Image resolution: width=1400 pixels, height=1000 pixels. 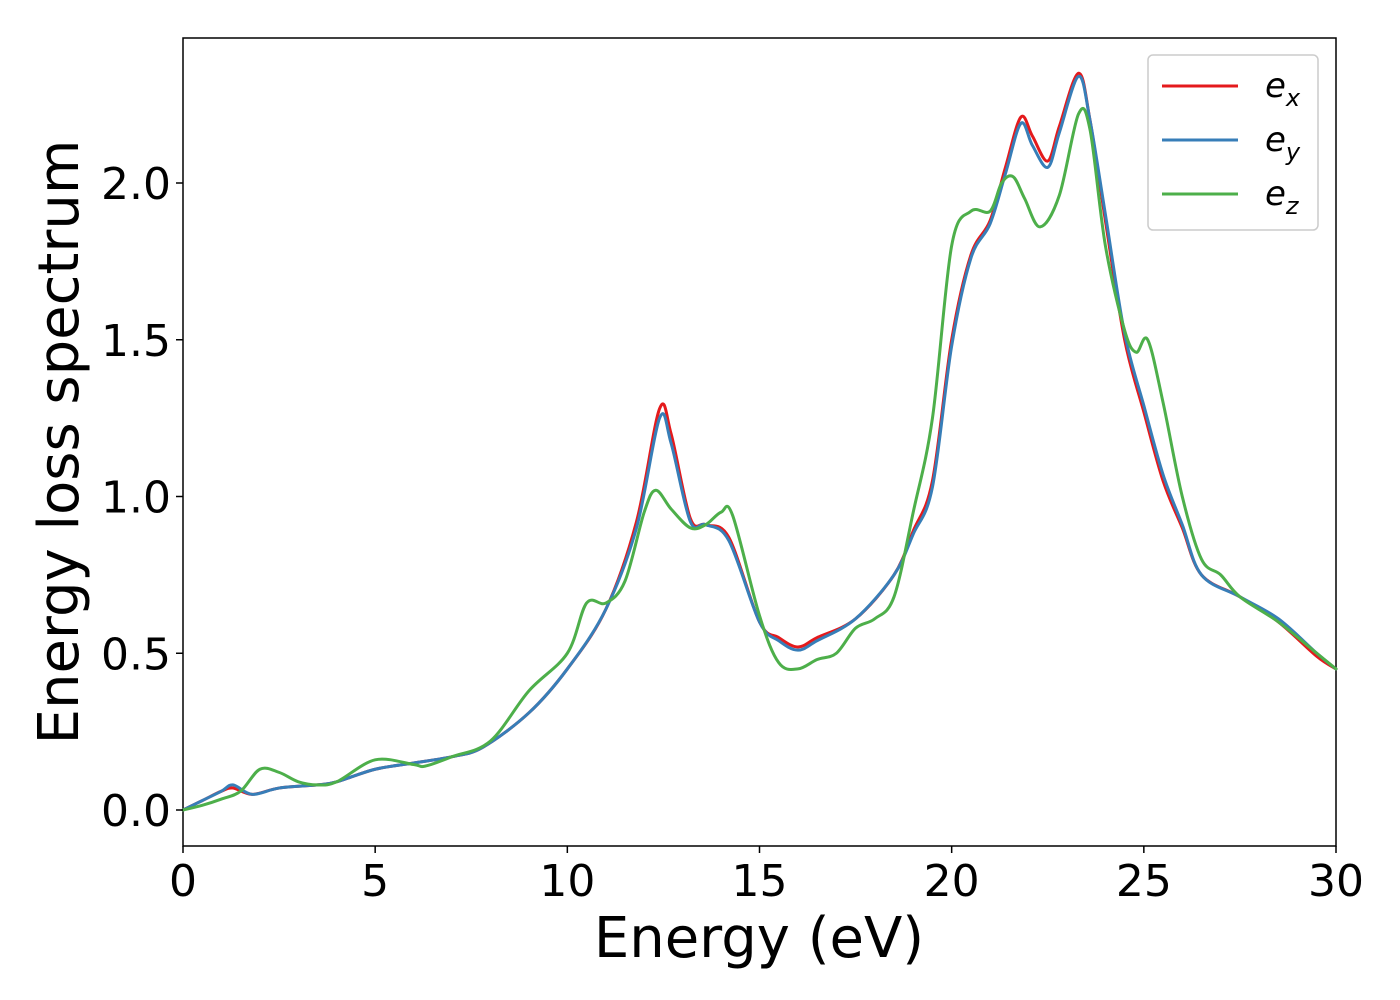 What do you see at coordinates (136, 341) in the screenshot?
I see `y-tick-label: 1.5` at bounding box center [136, 341].